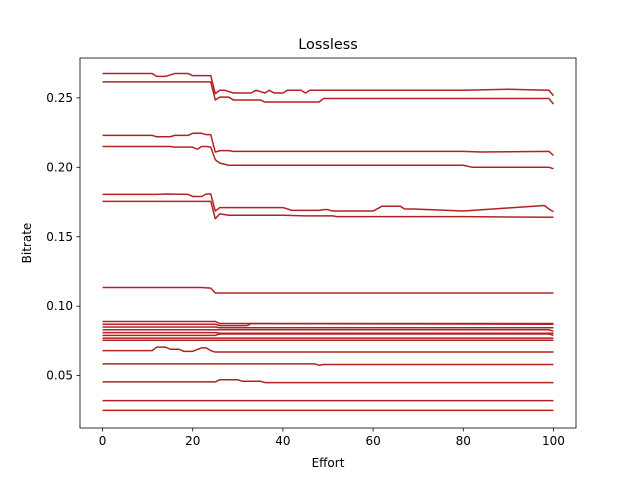 This screenshot has width=640, height=480. Describe the element at coordinates (282, 441) in the screenshot. I see `x-tick-label: 40` at that location.